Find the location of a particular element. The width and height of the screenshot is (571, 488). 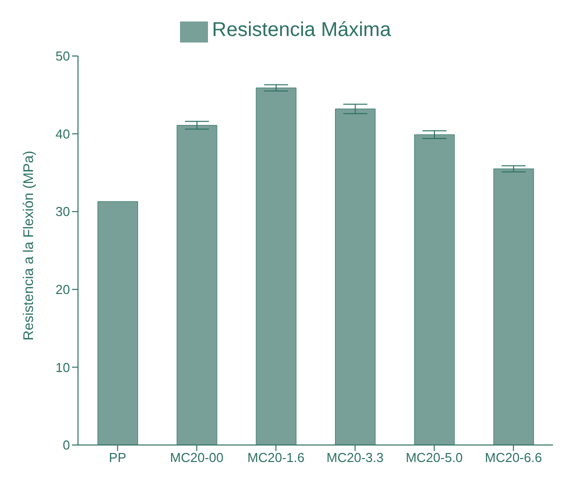

y-tick-label: 50 is located at coordinates (63, 56).